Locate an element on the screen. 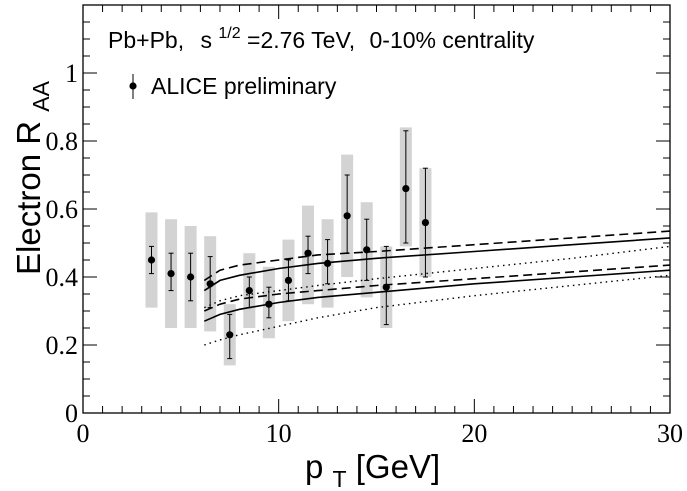 This screenshot has height=491, width=687. y-tick-label-0.8: 0.8 is located at coordinates (62, 141).